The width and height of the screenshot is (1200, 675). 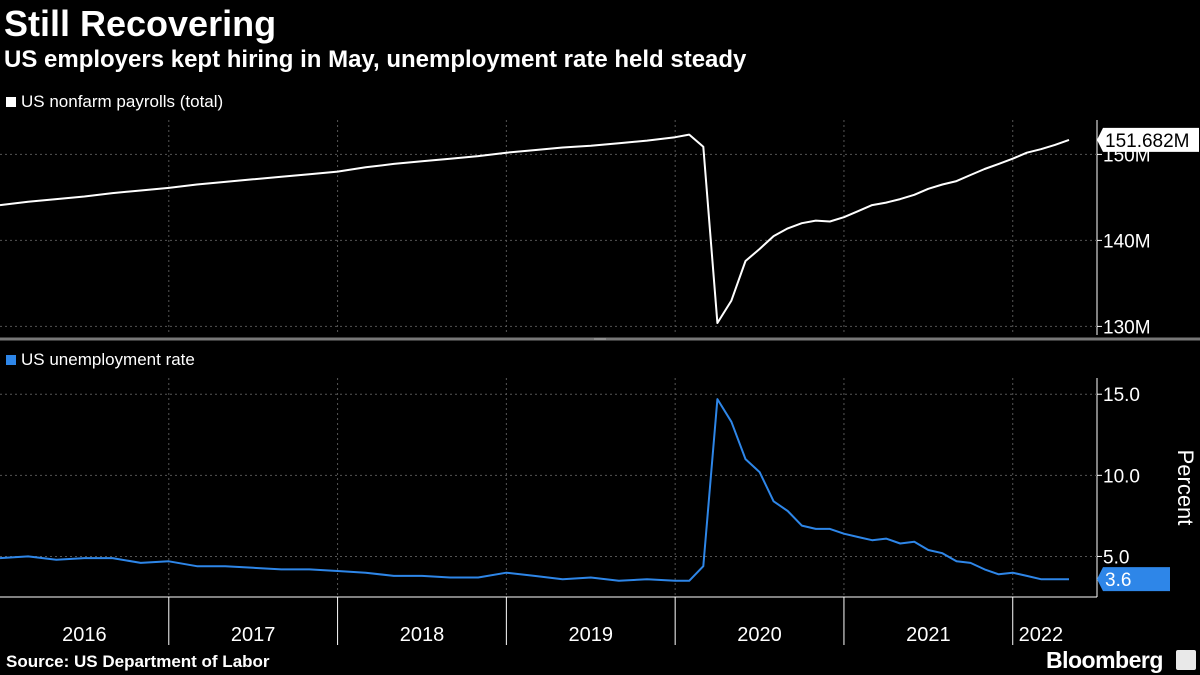 What do you see at coordinates (253, 635) in the screenshot?
I see `x-tick-label: 2017` at bounding box center [253, 635].